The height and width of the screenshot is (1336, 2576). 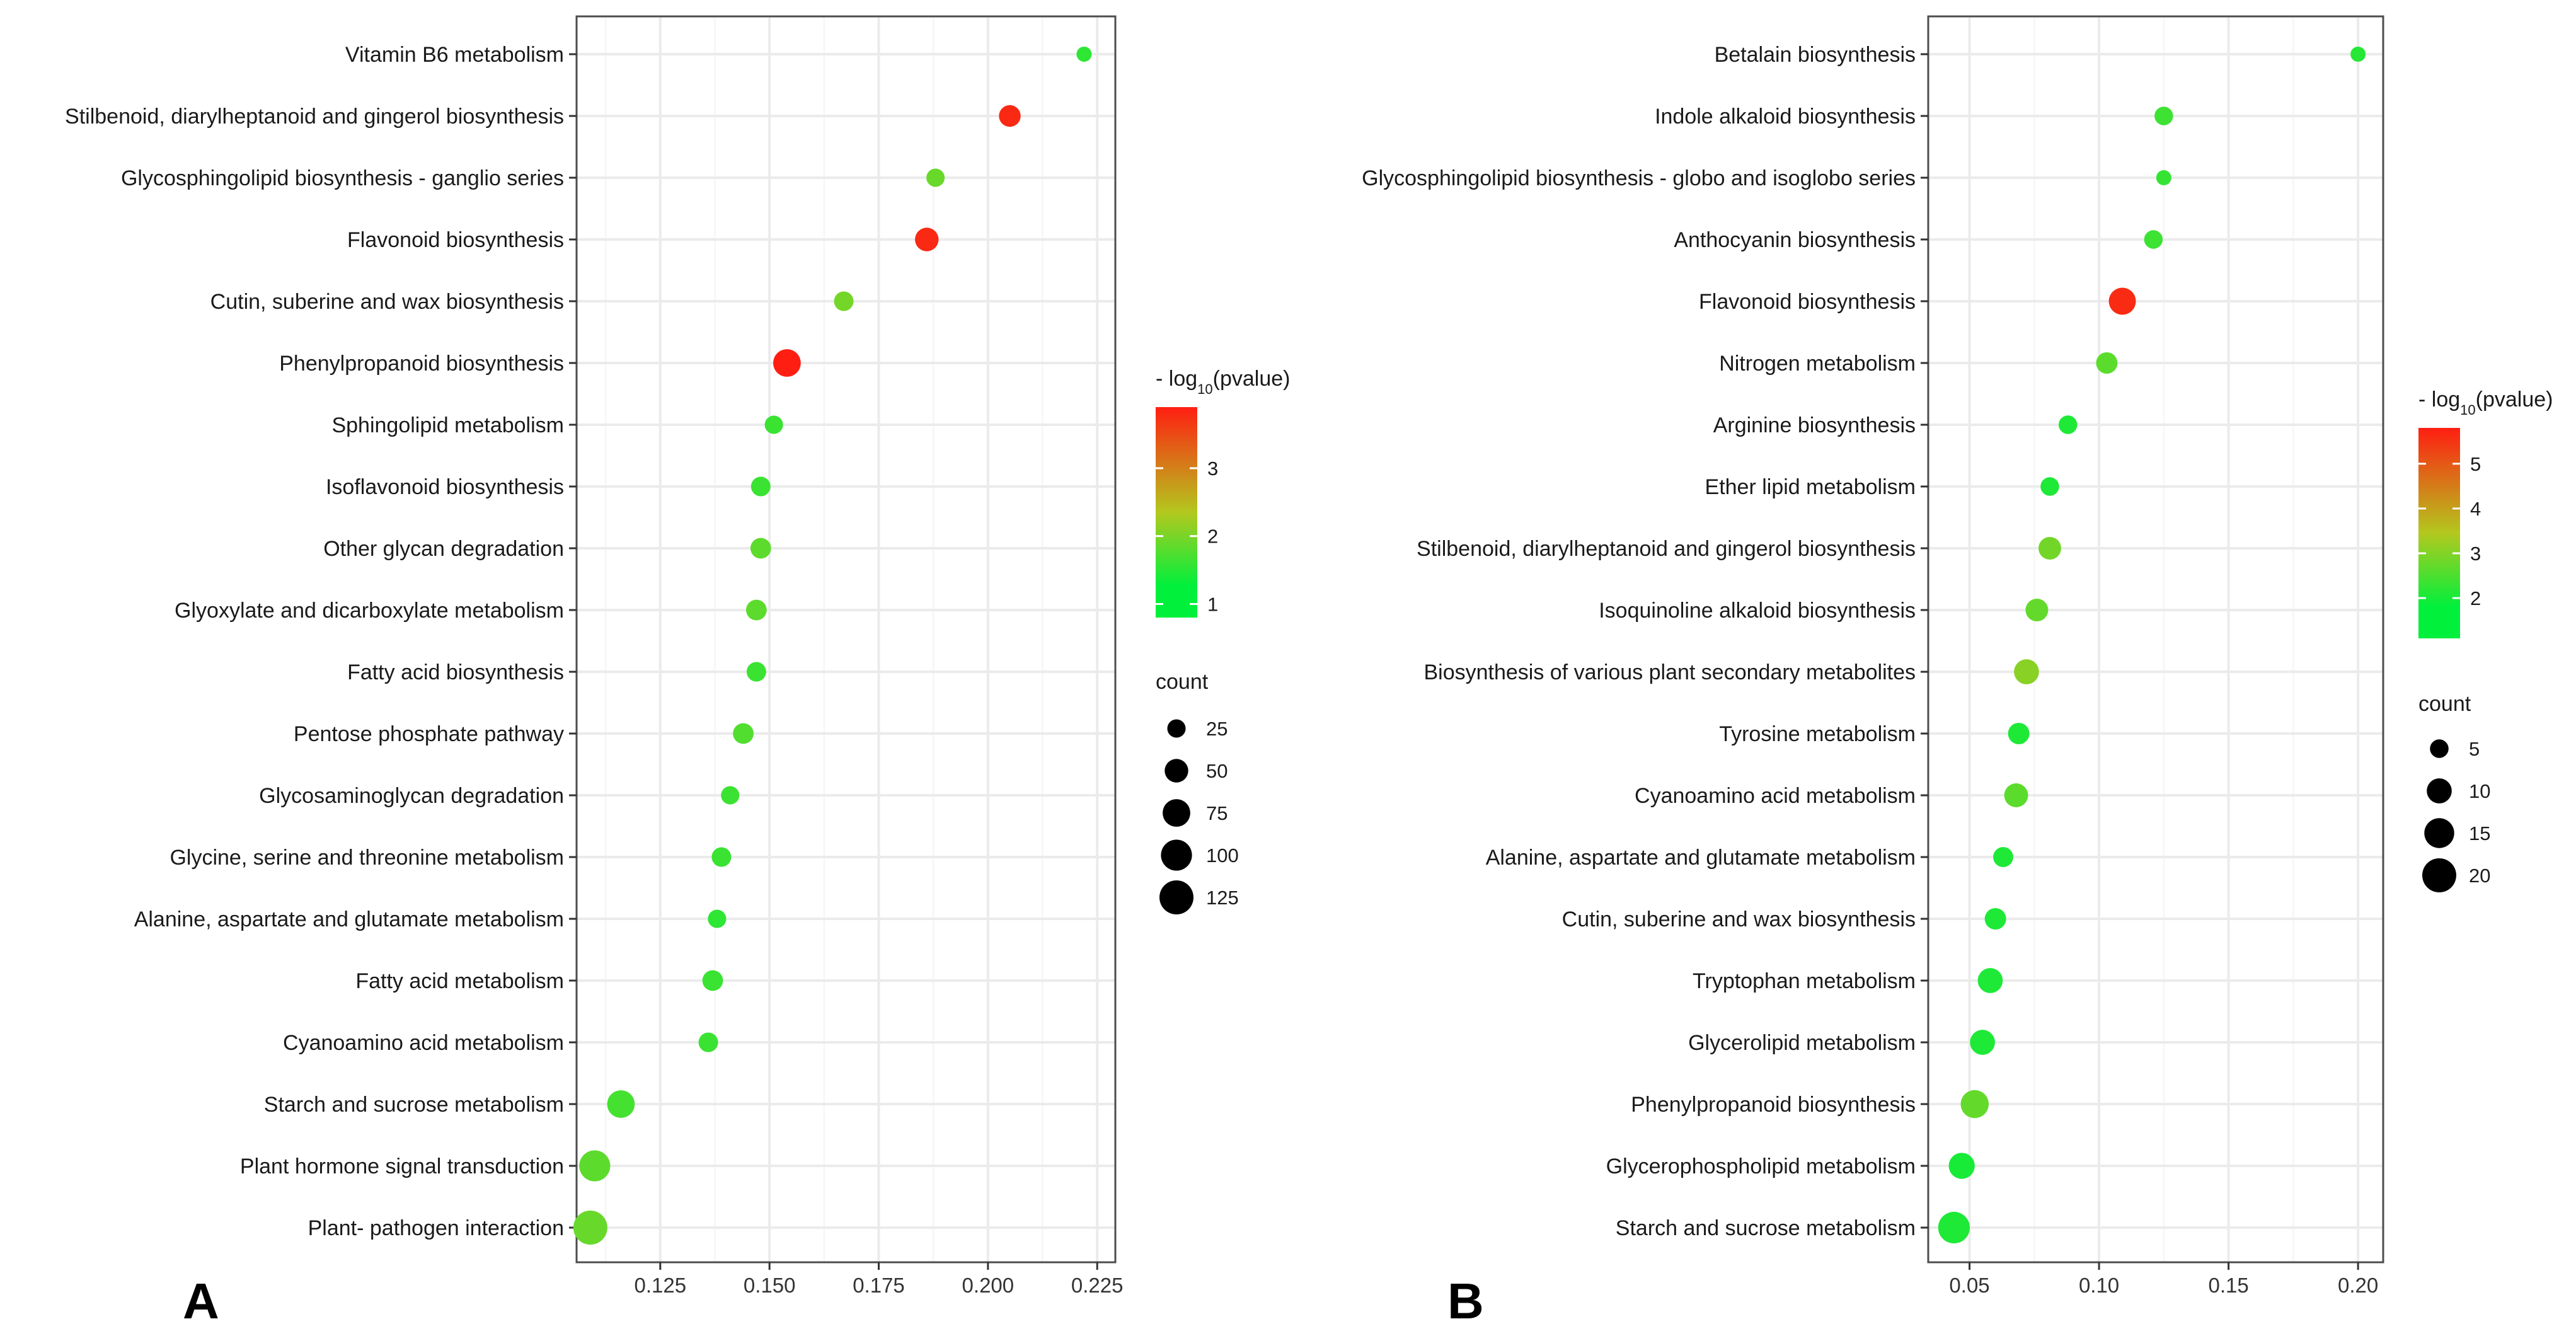 I want to click on y-tick-label: Glyoxylate and dicarboxylate metabolism, so click(x=369, y=611).